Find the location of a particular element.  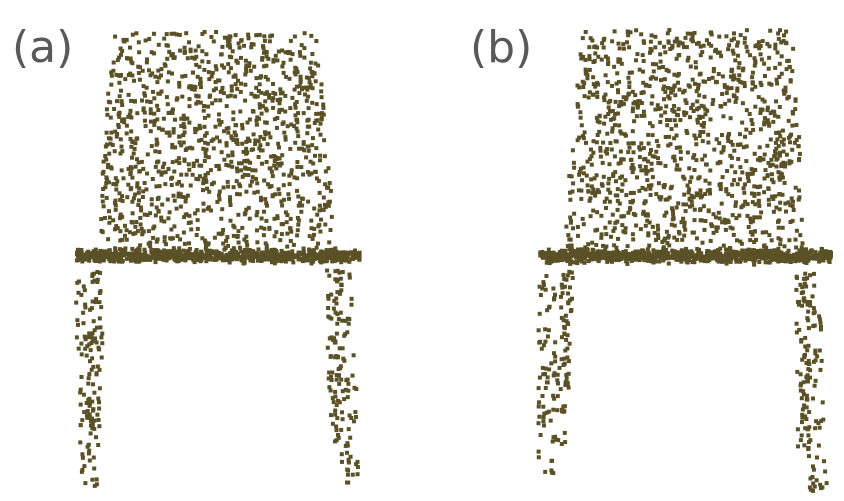

panel-b-label: (b) is located at coordinates (501, 47).